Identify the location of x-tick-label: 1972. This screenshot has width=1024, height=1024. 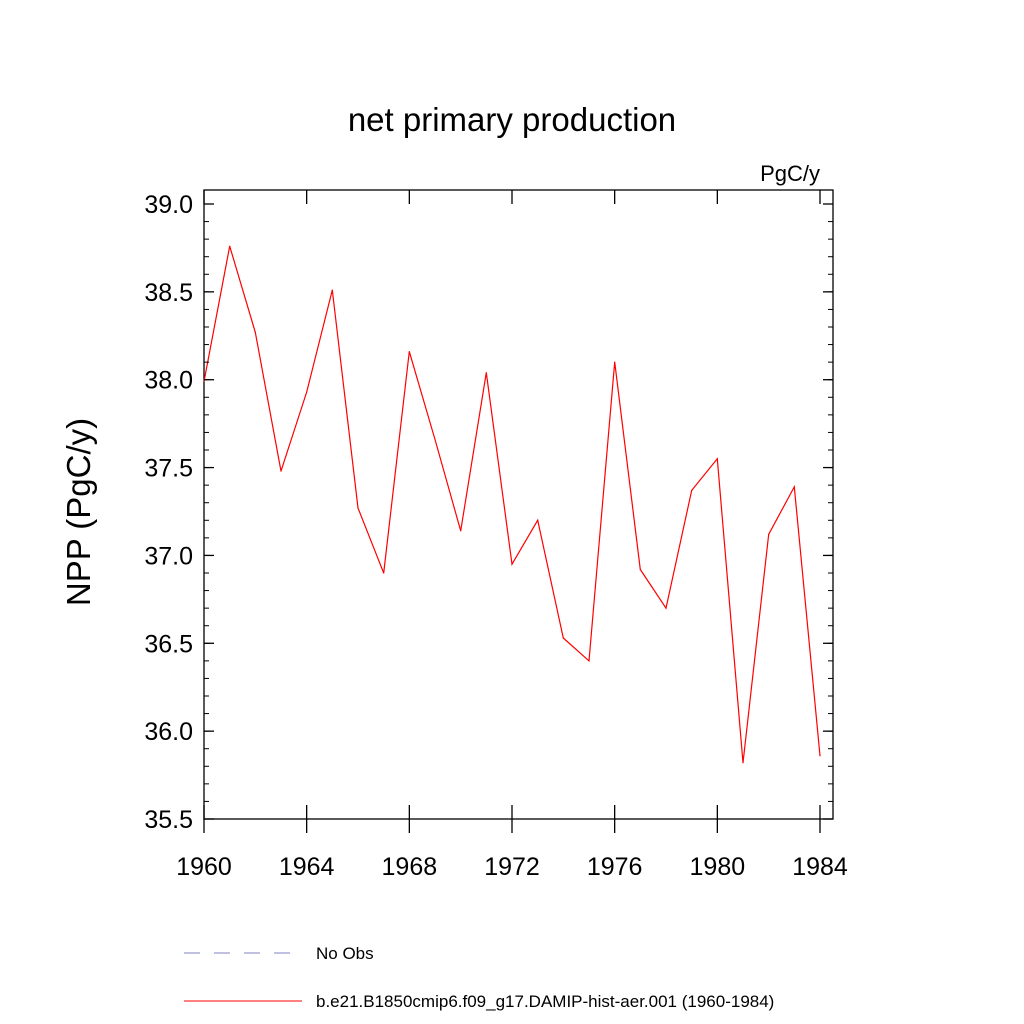
(512, 867).